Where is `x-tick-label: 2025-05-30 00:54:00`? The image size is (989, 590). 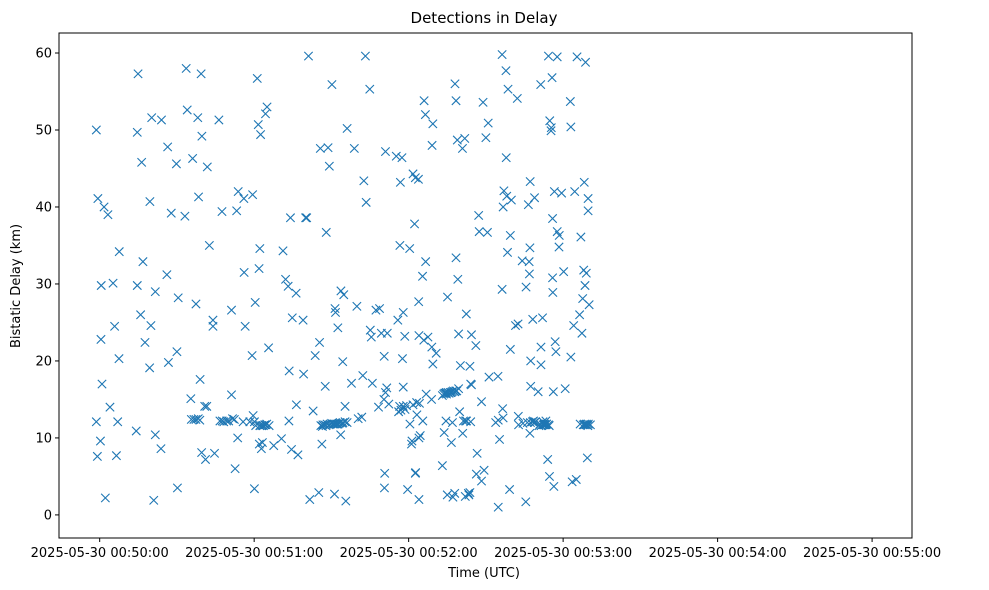 x-tick-label: 2025-05-30 00:54:00 is located at coordinates (718, 553).